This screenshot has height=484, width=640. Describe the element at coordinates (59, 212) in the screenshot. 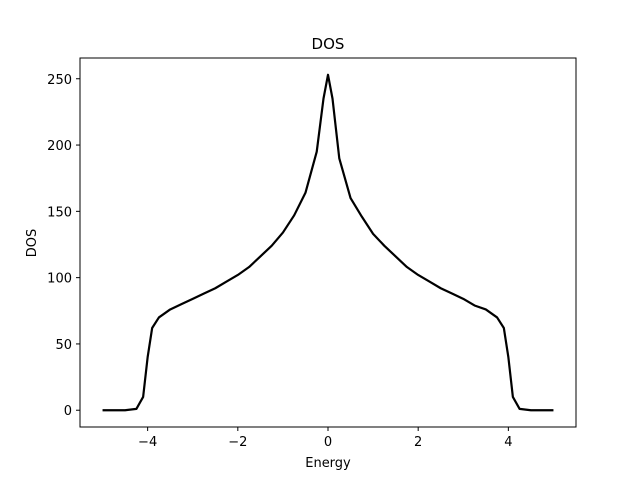

I see `y-tick-label: 150` at that location.